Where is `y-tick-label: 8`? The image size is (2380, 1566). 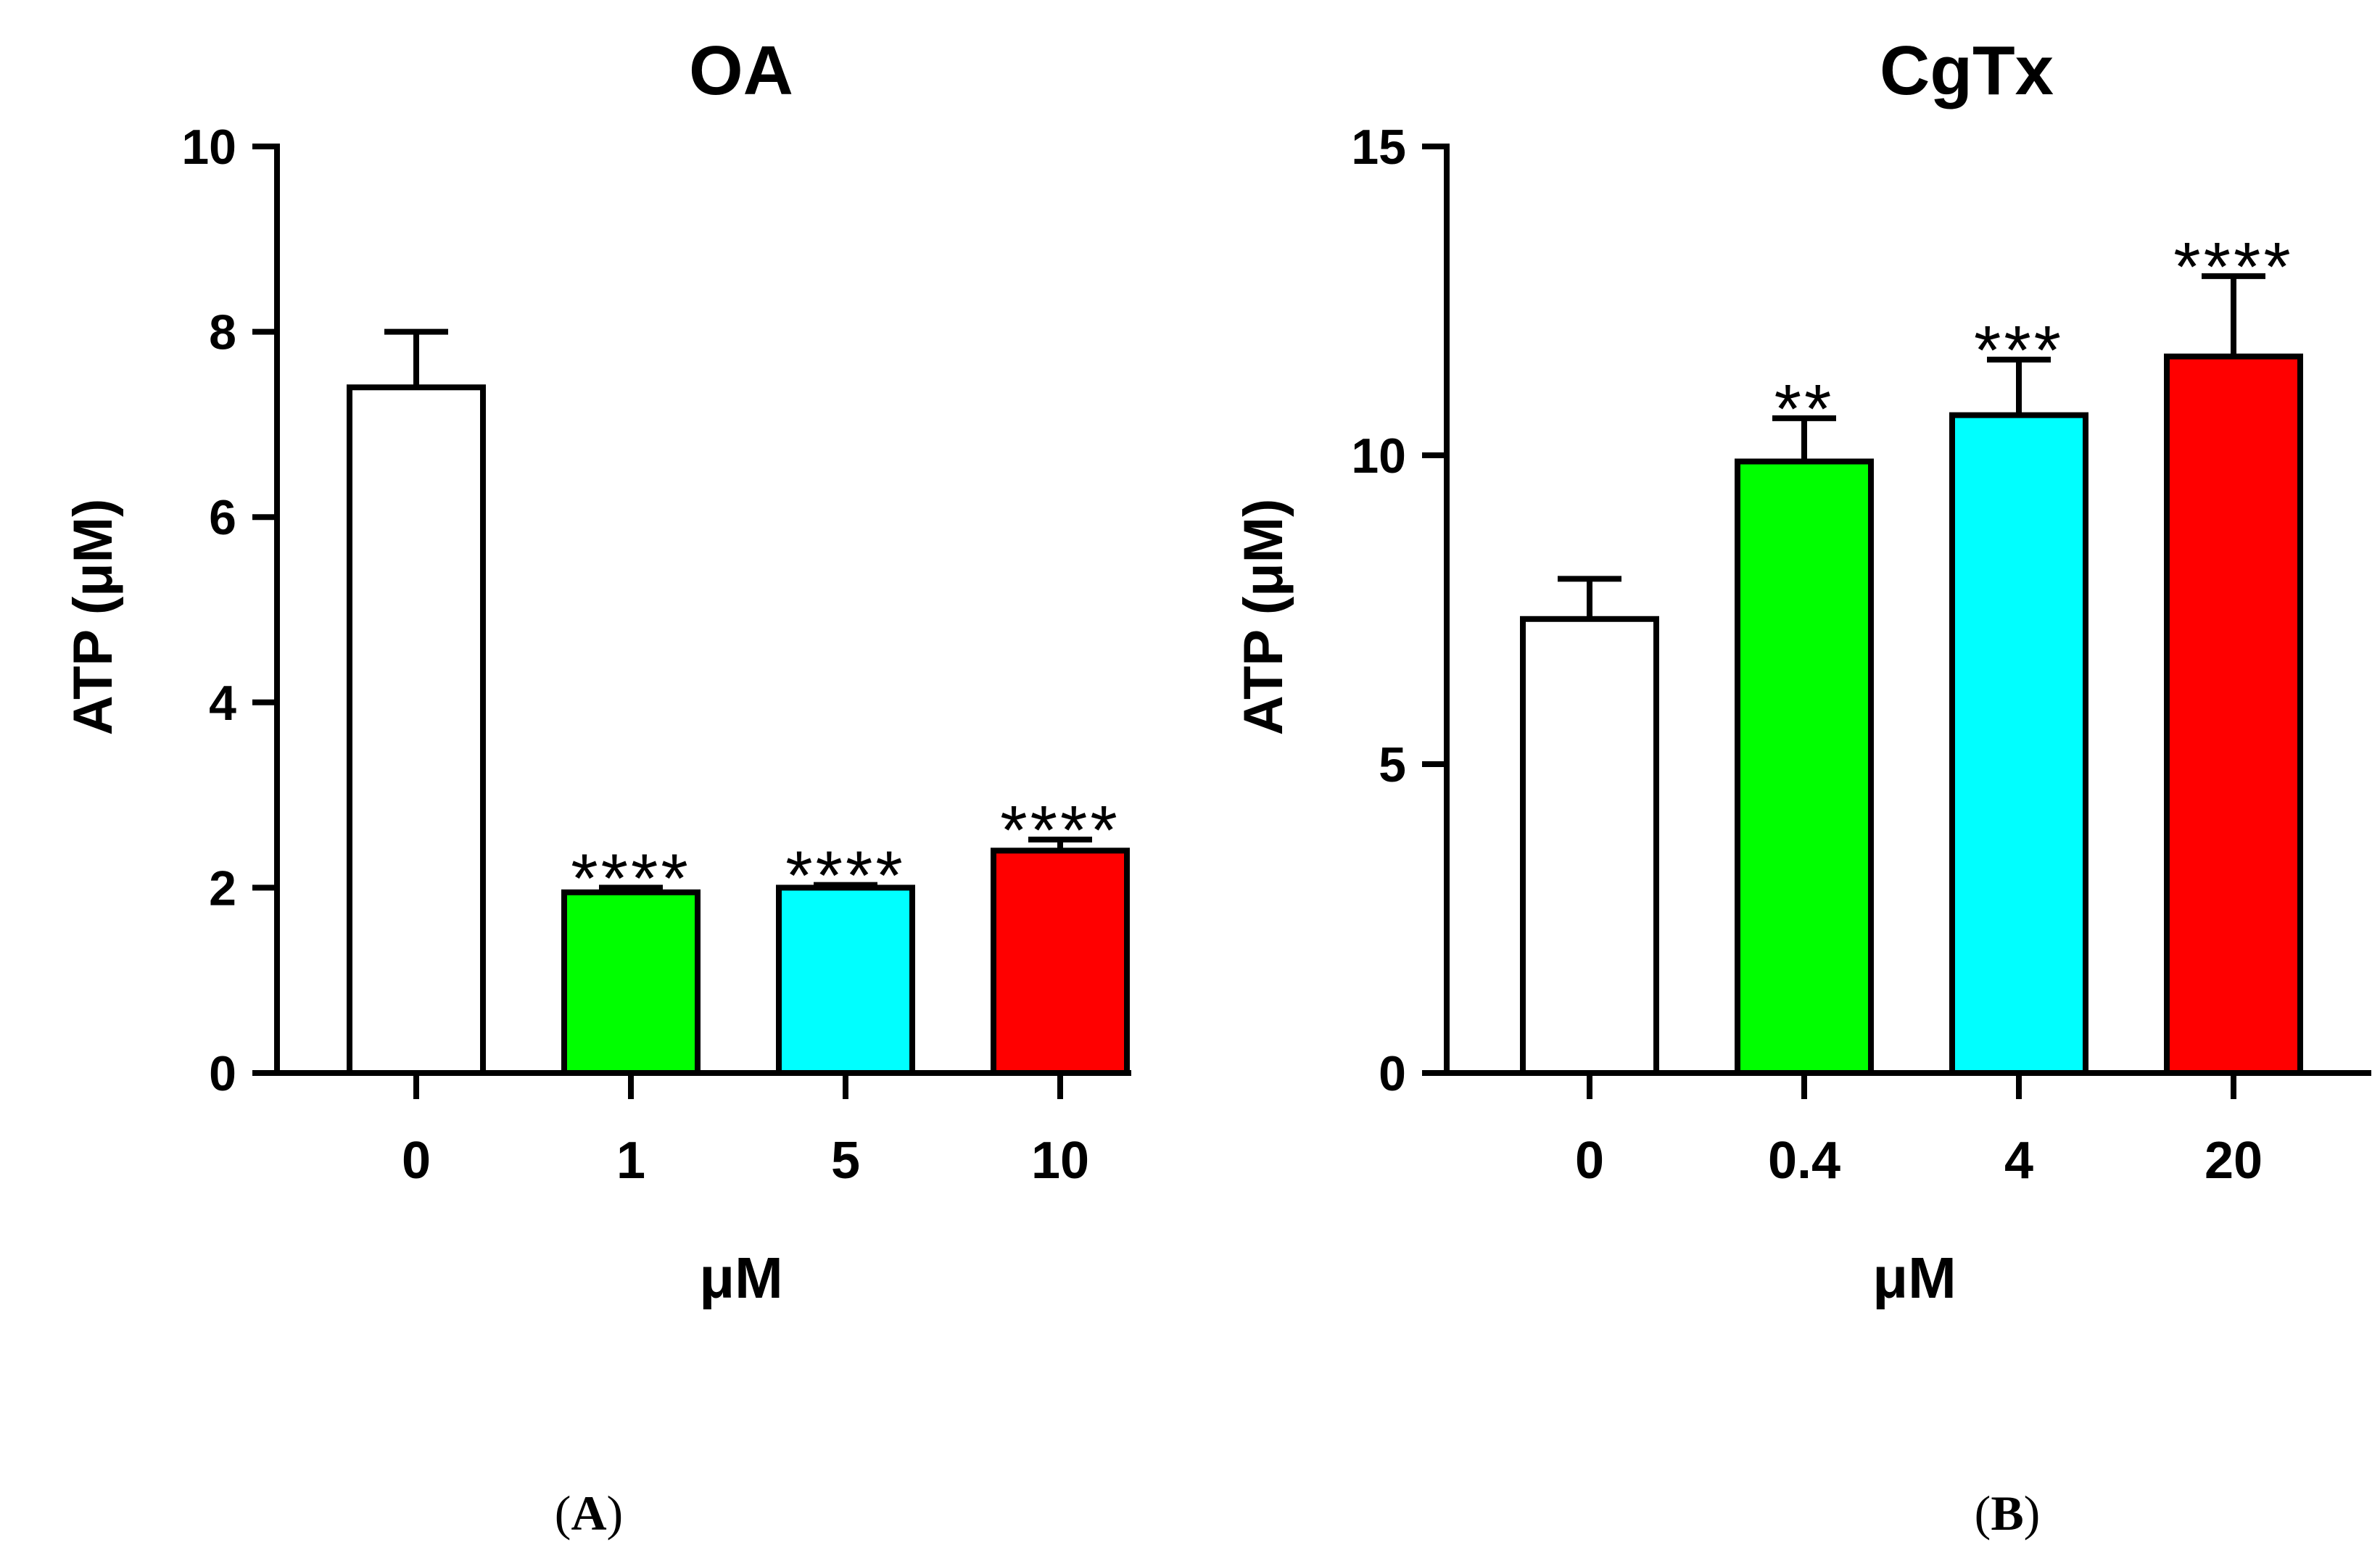
y-tick-label: 8 is located at coordinates (222, 332).